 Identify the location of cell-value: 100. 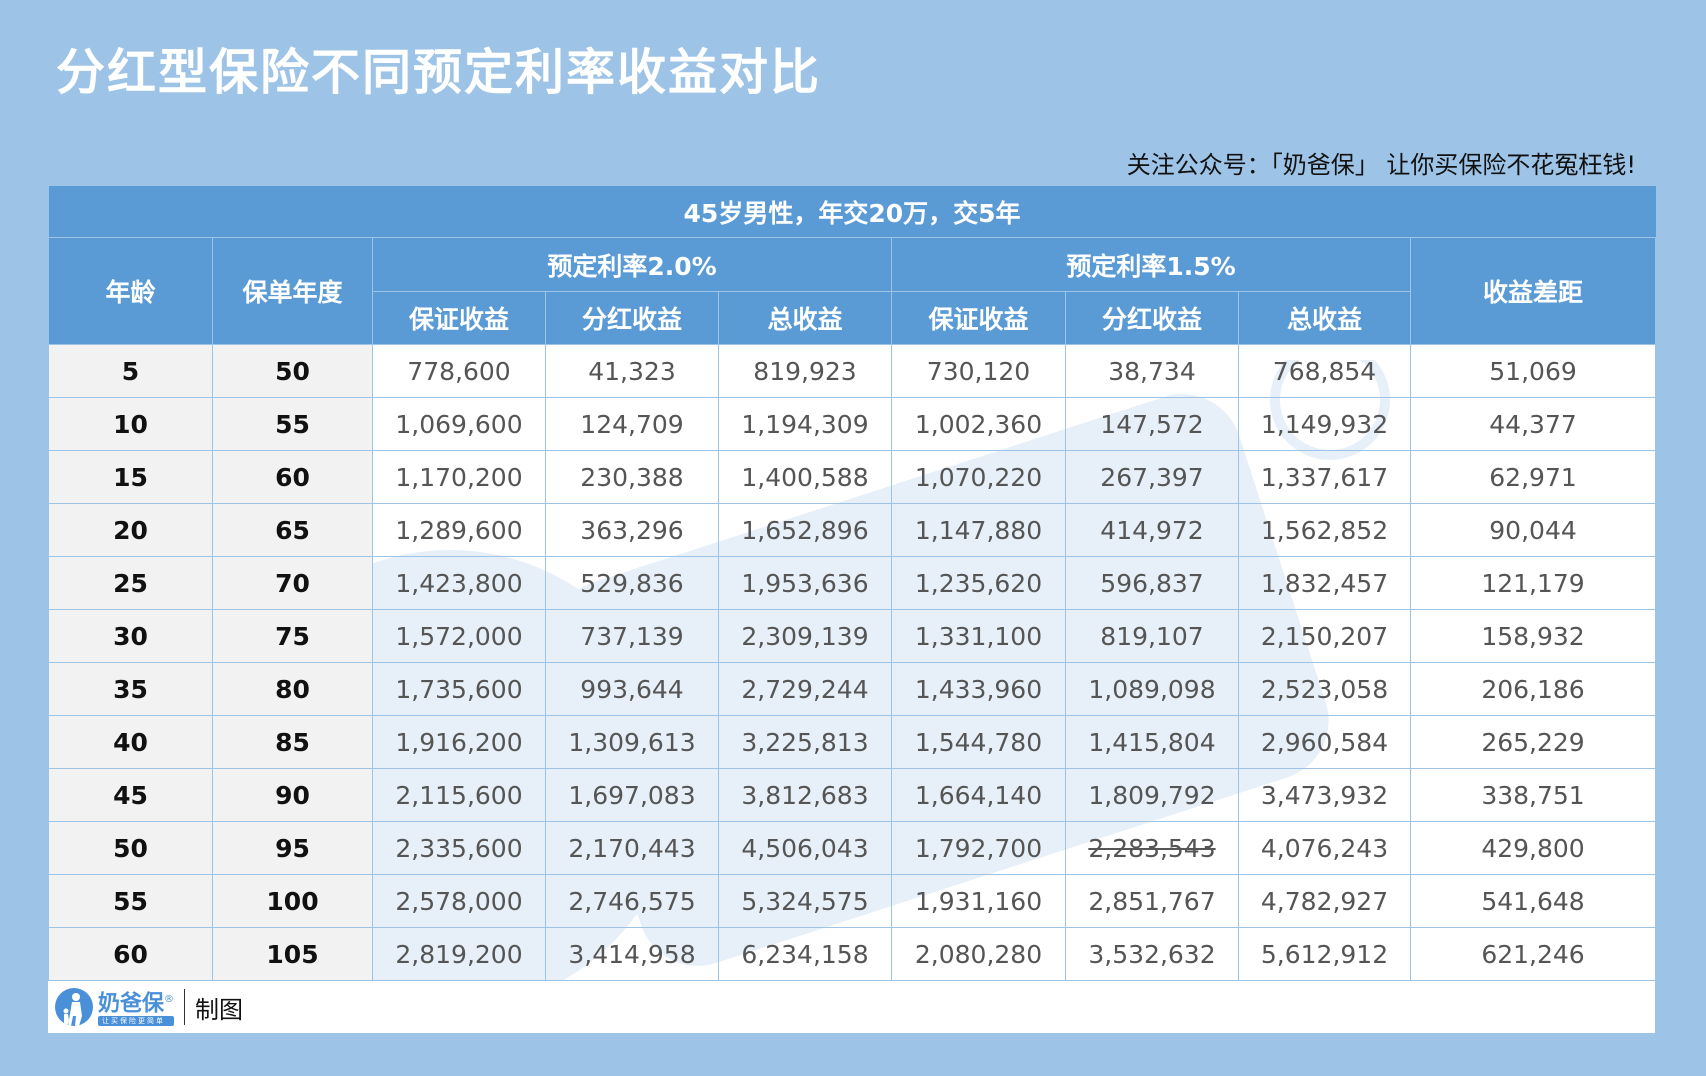
(292, 901).